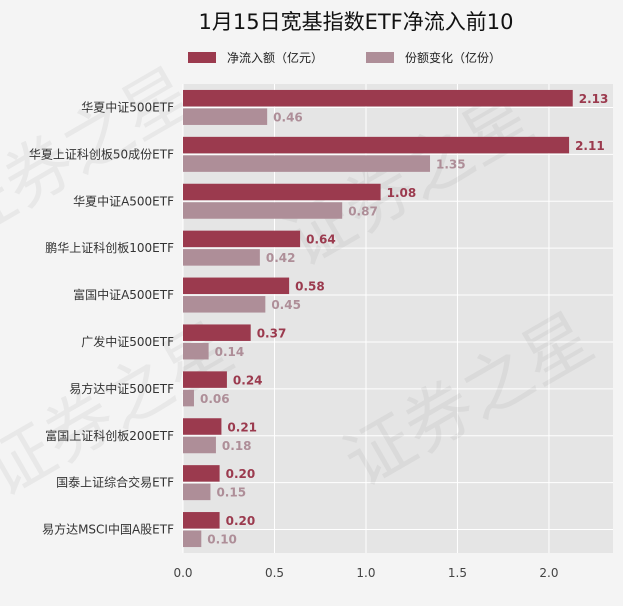 Image resolution: width=623 pixels, height=606 pixels. Describe the element at coordinates (109, 248) in the screenshot. I see `category-label: 鹏华上证科创板100ETF` at that location.